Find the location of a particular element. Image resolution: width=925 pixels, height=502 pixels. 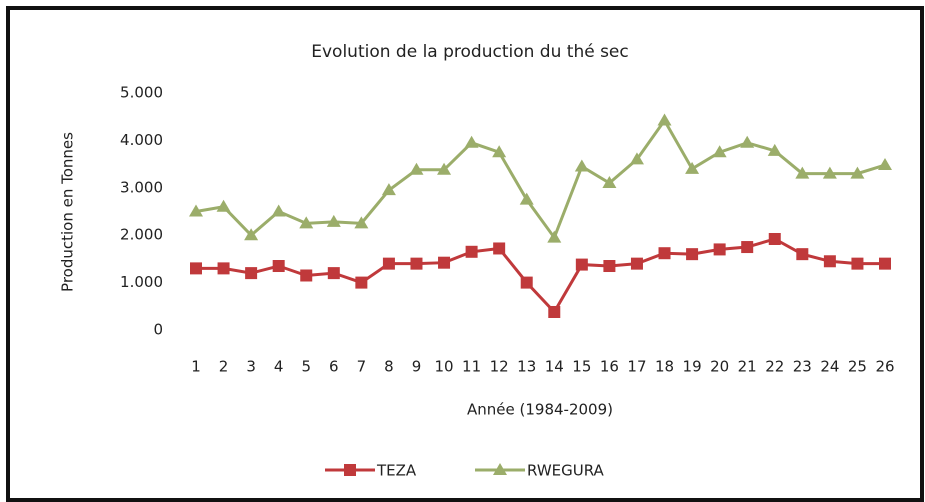

x-tick-label: 10 is located at coordinates (443, 367).